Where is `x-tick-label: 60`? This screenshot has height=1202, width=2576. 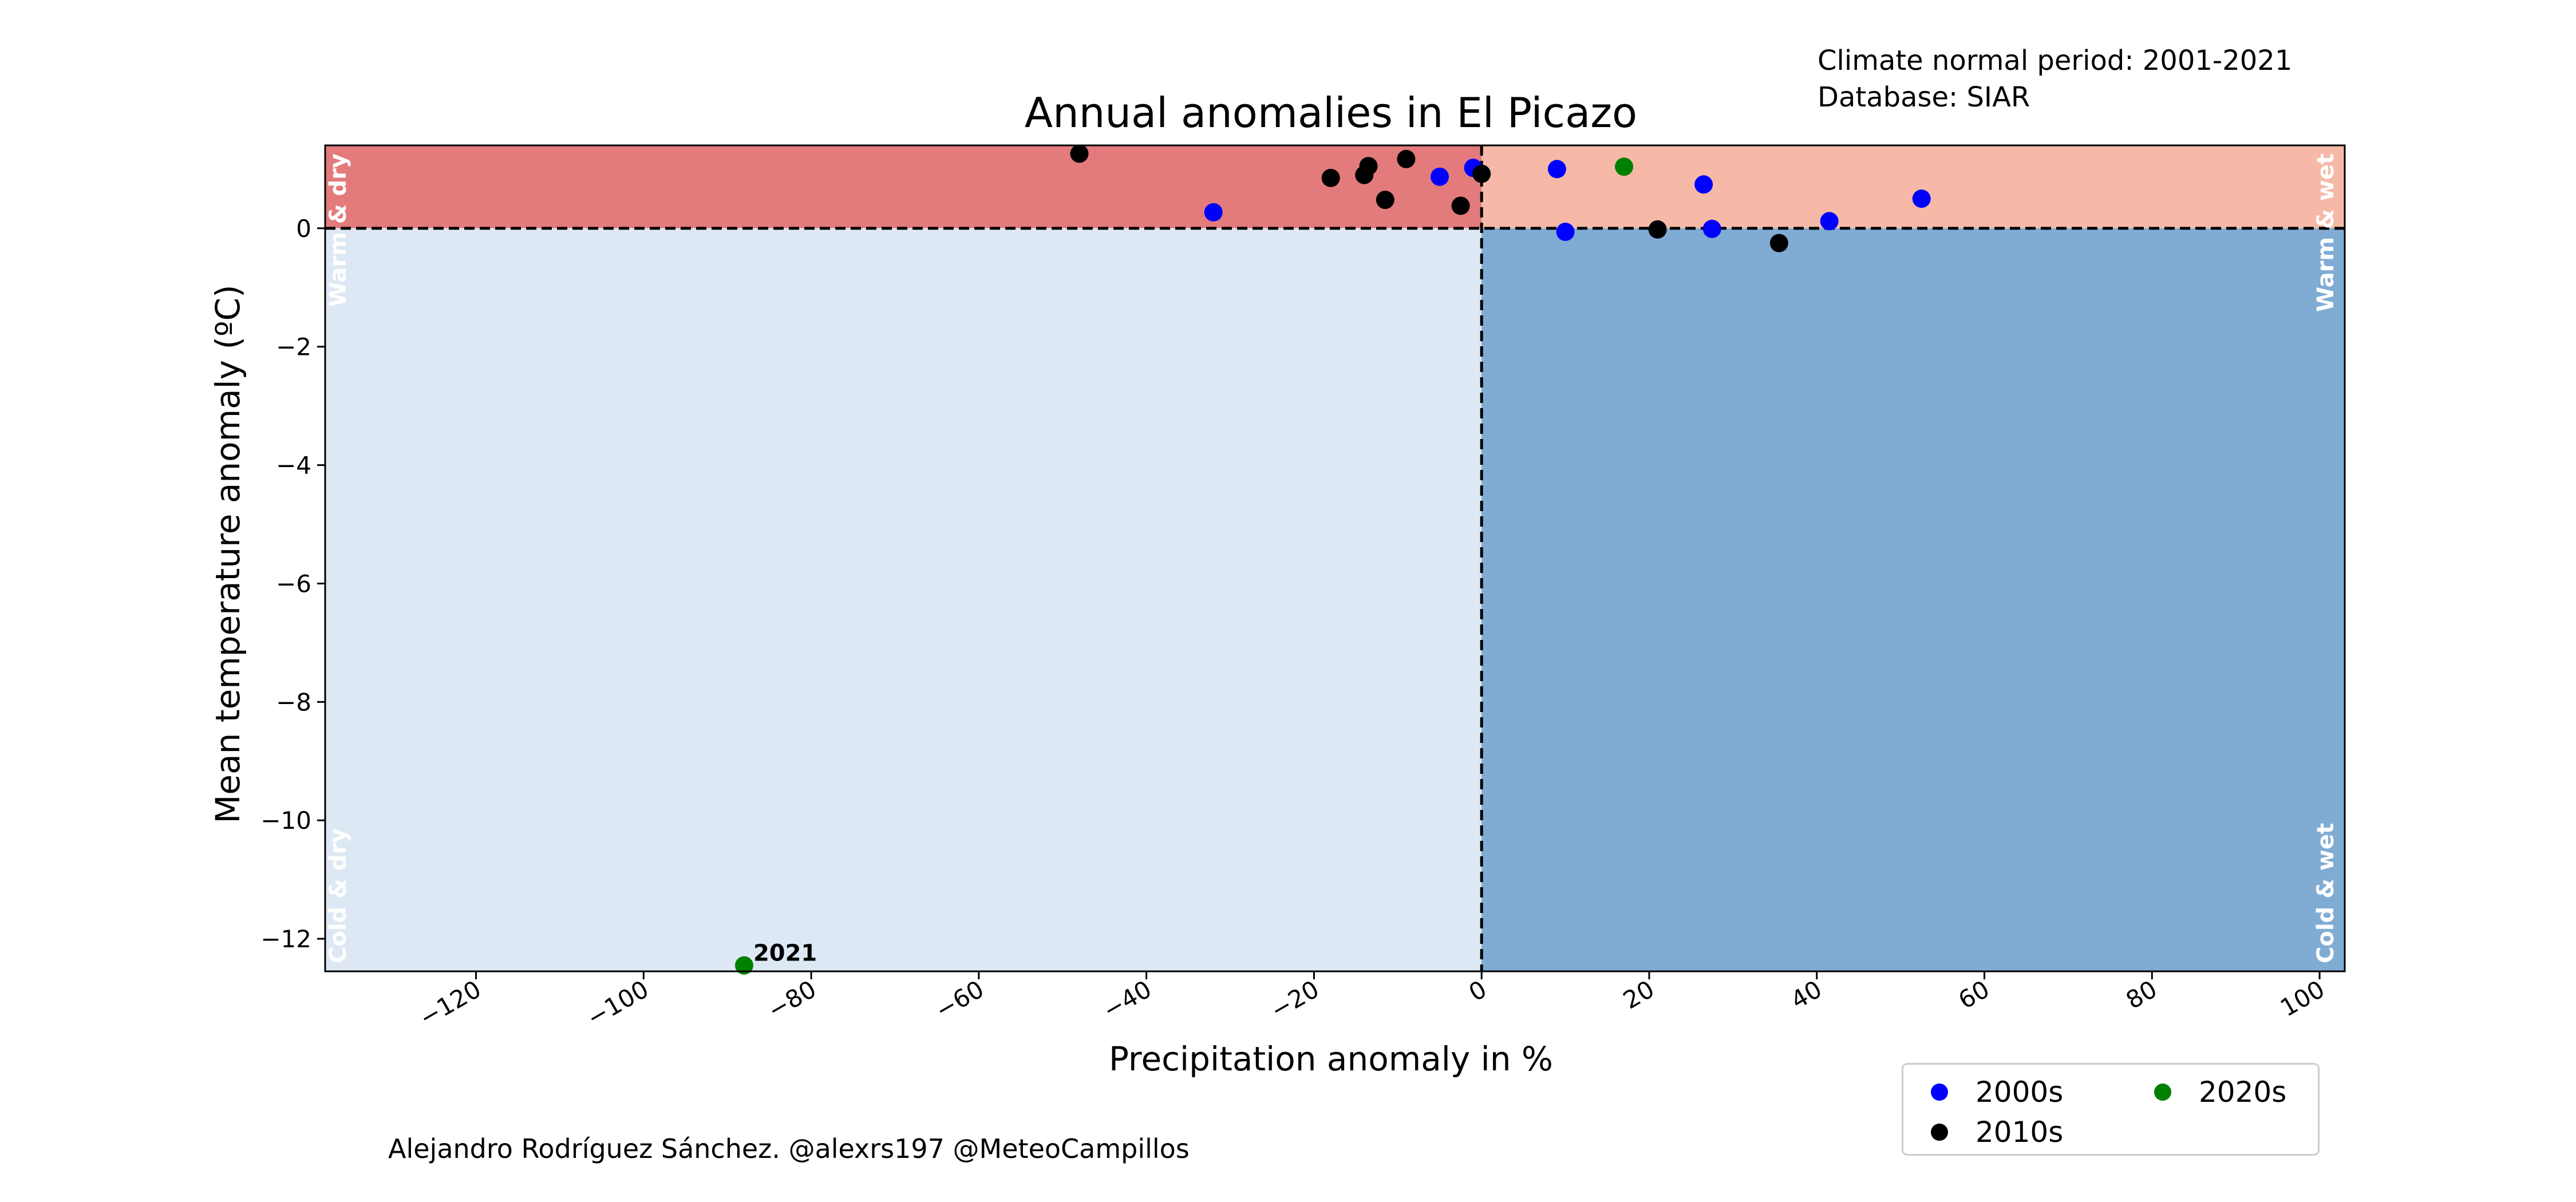 x-tick-label: 60 is located at coordinates (1974, 995).